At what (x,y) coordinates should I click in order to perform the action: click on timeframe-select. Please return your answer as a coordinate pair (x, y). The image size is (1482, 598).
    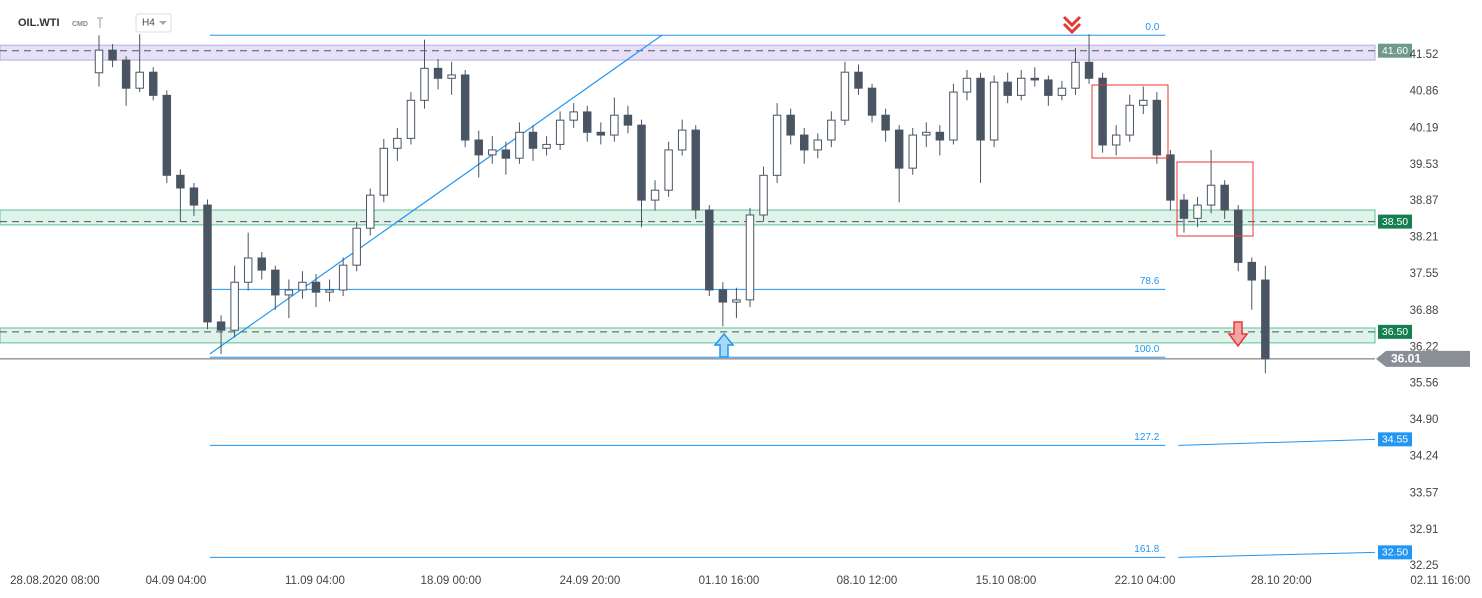
    Looking at the image, I should click on (153, 23).